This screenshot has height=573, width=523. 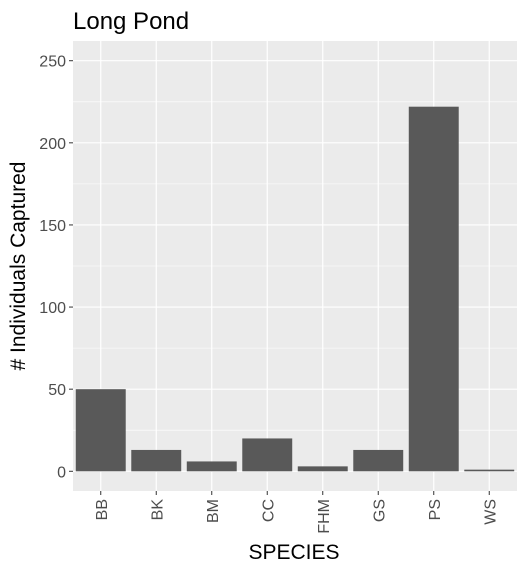 I want to click on x-tick-label: BB, so click(x=102, y=509).